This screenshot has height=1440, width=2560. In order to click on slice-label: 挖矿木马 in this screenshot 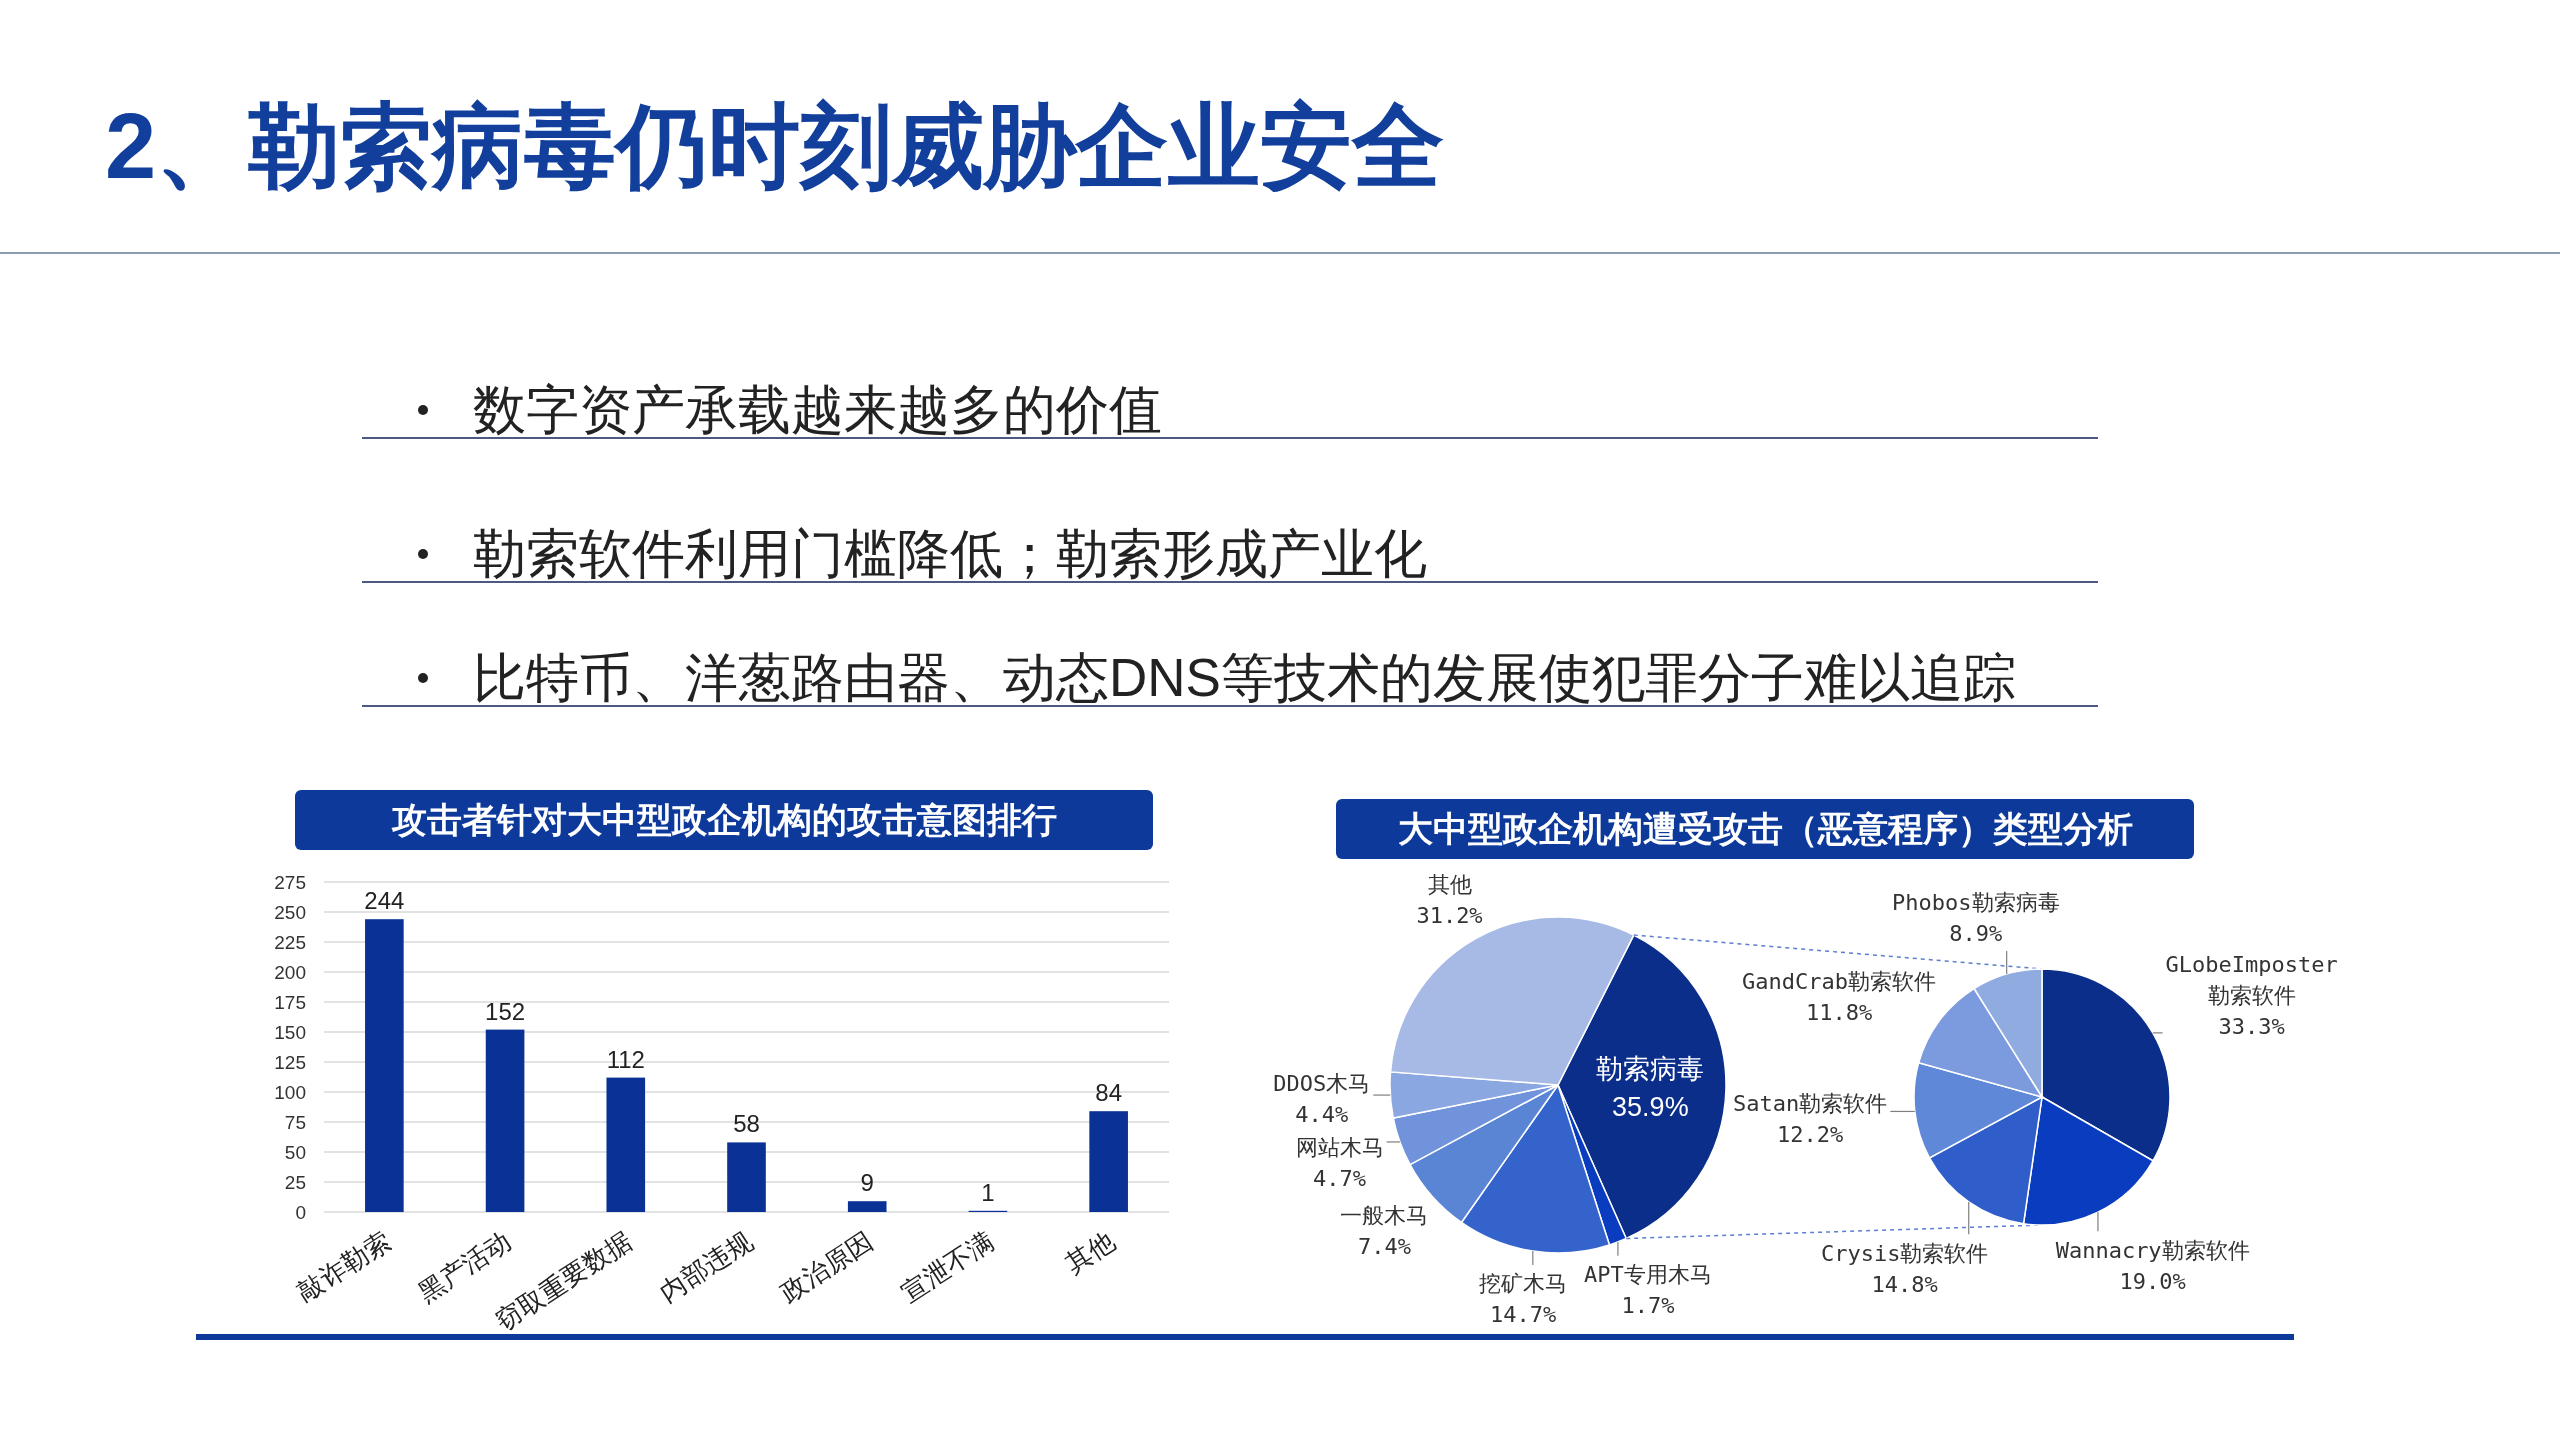, I will do `click(1523, 1284)`.